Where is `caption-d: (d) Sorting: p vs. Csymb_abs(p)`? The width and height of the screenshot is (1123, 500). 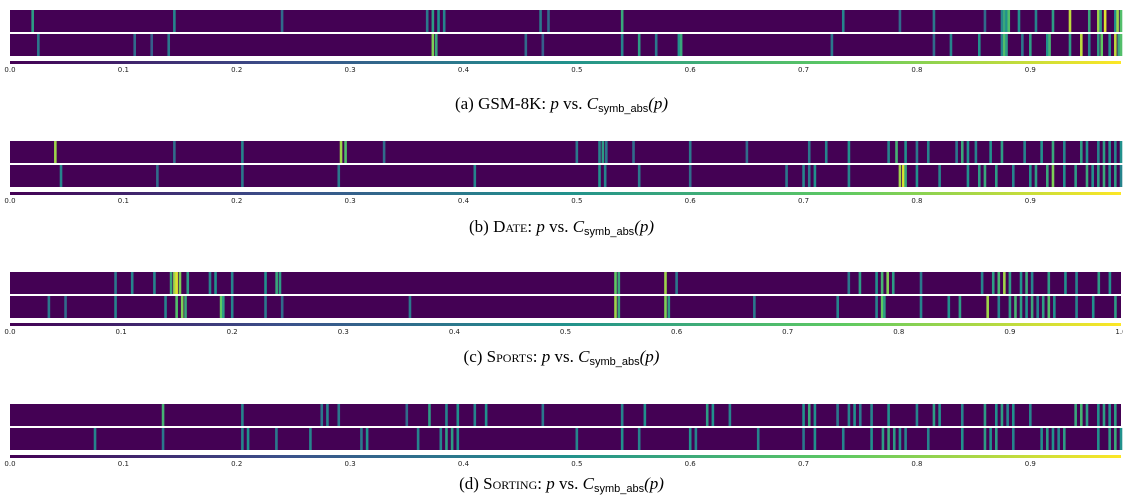 caption-d: (d) Sorting: p vs. Csymb_abs(p) is located at coordinates (561, 484).